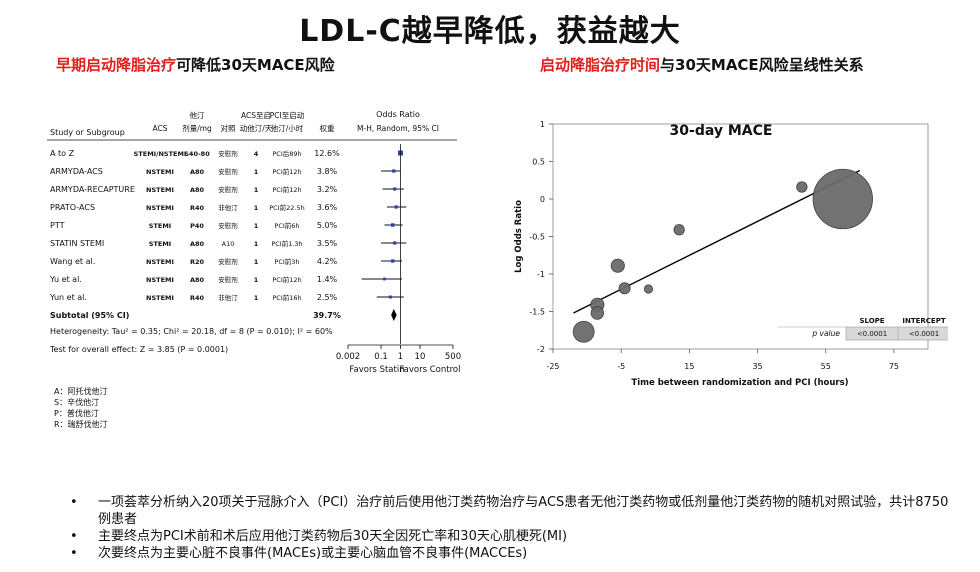 Image resolution: width=980 pixels, height=572 pixels. Describe the element at coordinates (381, 357) in the screenshot. I see `x-tick-label: 0.1` at that location.